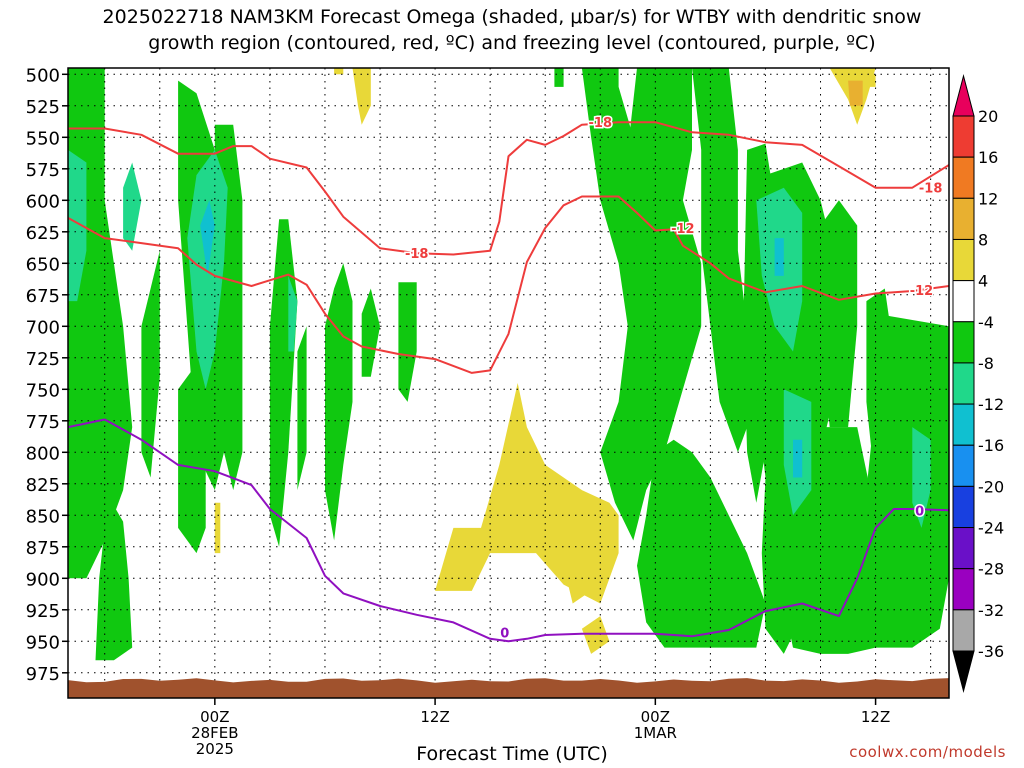 The width and height of the screenshot is (1024, 768). I want to click on omega-region-blue, so click(1022, 531).